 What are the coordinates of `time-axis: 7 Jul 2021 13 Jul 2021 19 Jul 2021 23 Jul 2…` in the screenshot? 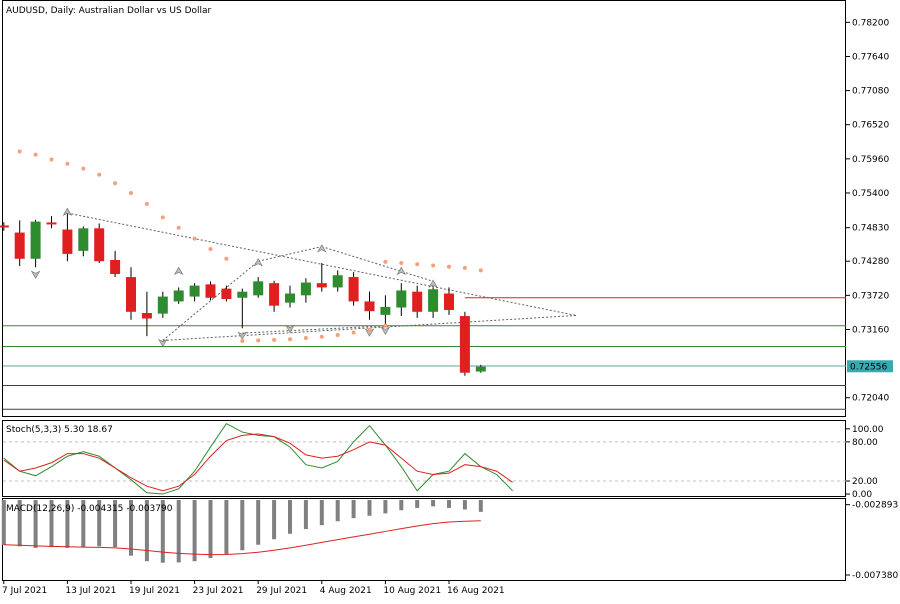 It's located at (253, 588).